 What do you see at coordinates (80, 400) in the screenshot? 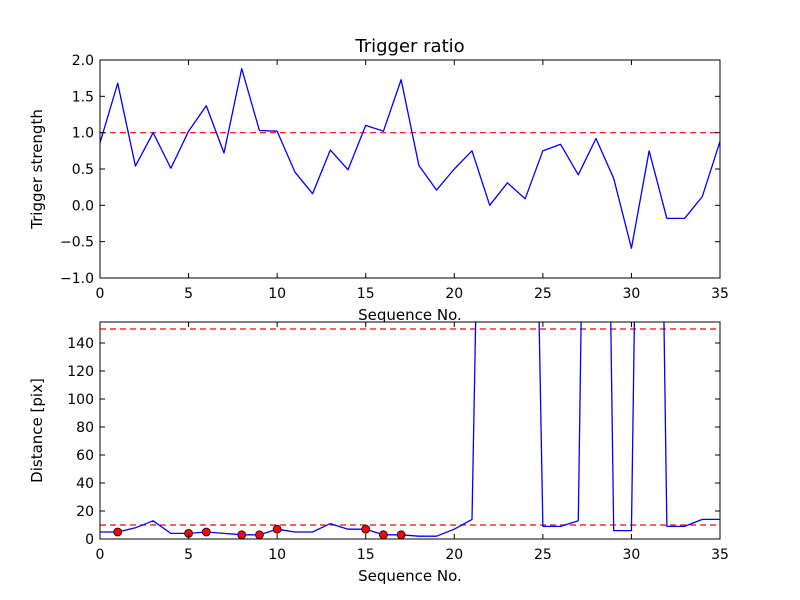
I see `y-tick-label: 100` at bounding box center [80, 400].